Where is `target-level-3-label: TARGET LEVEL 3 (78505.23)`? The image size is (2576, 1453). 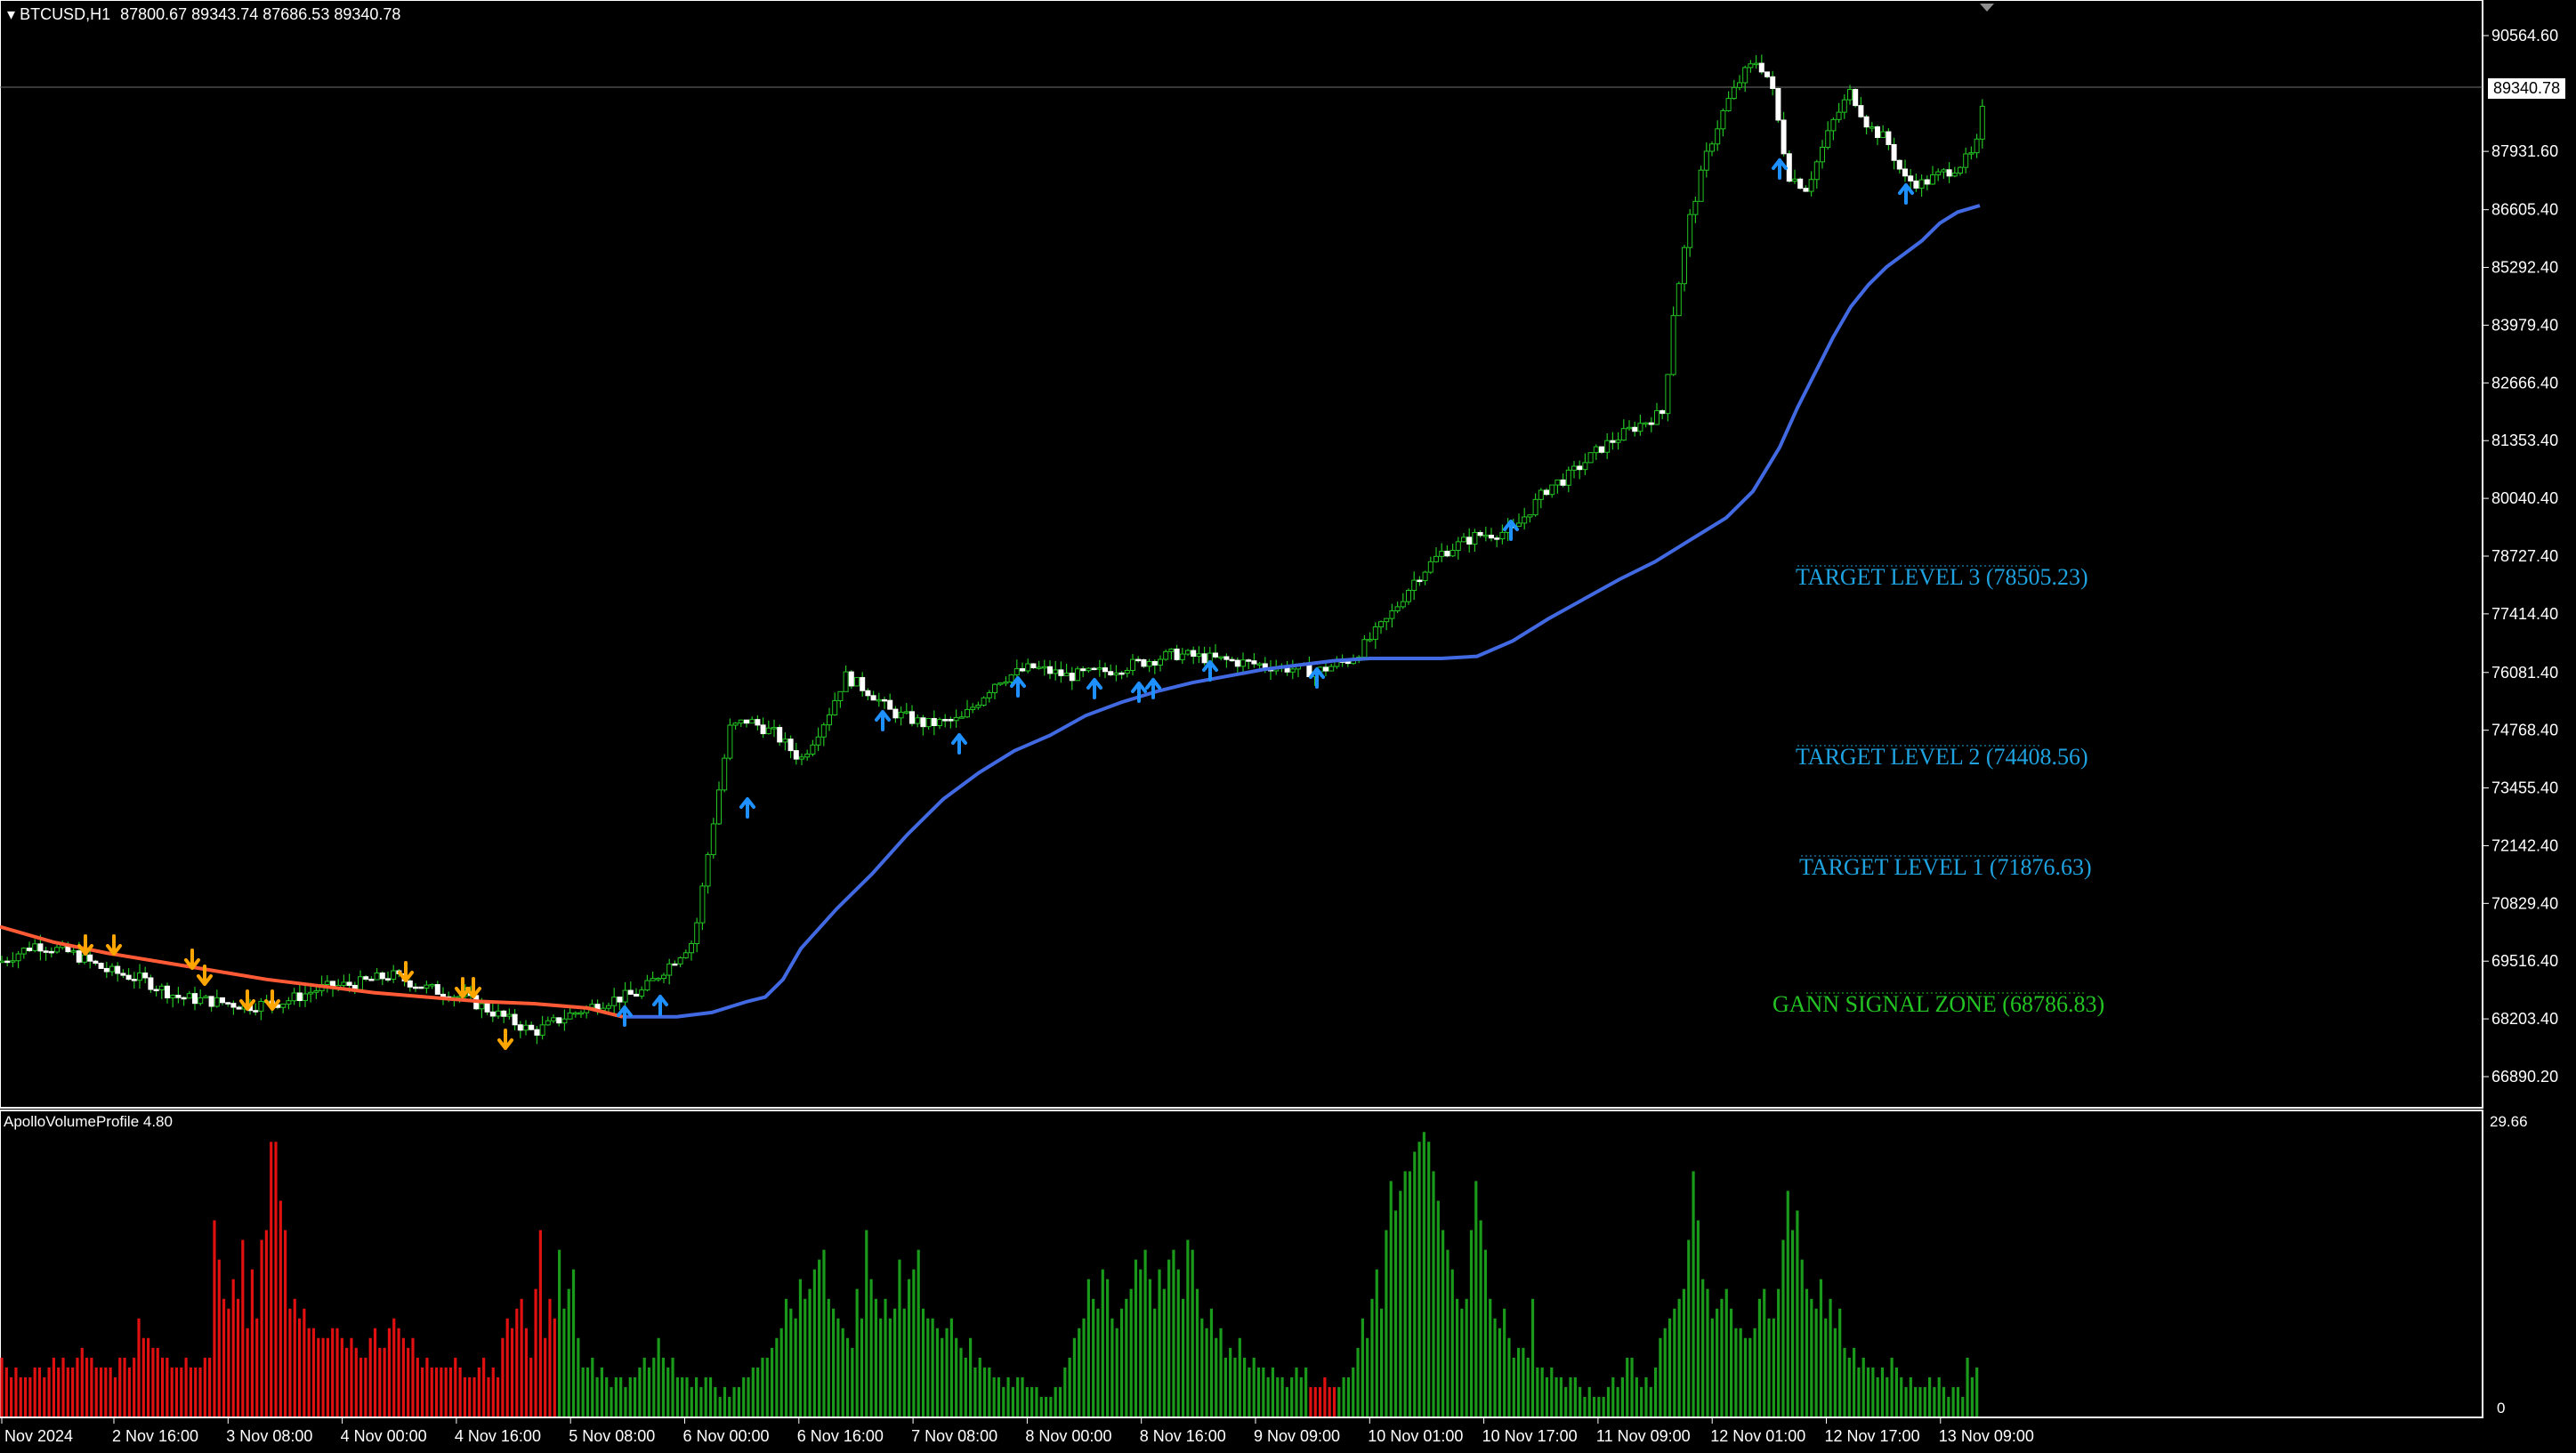 target-level-3-label: TARGET LEVEL 3 (78505.23) is located at coordinates (1942, 577).